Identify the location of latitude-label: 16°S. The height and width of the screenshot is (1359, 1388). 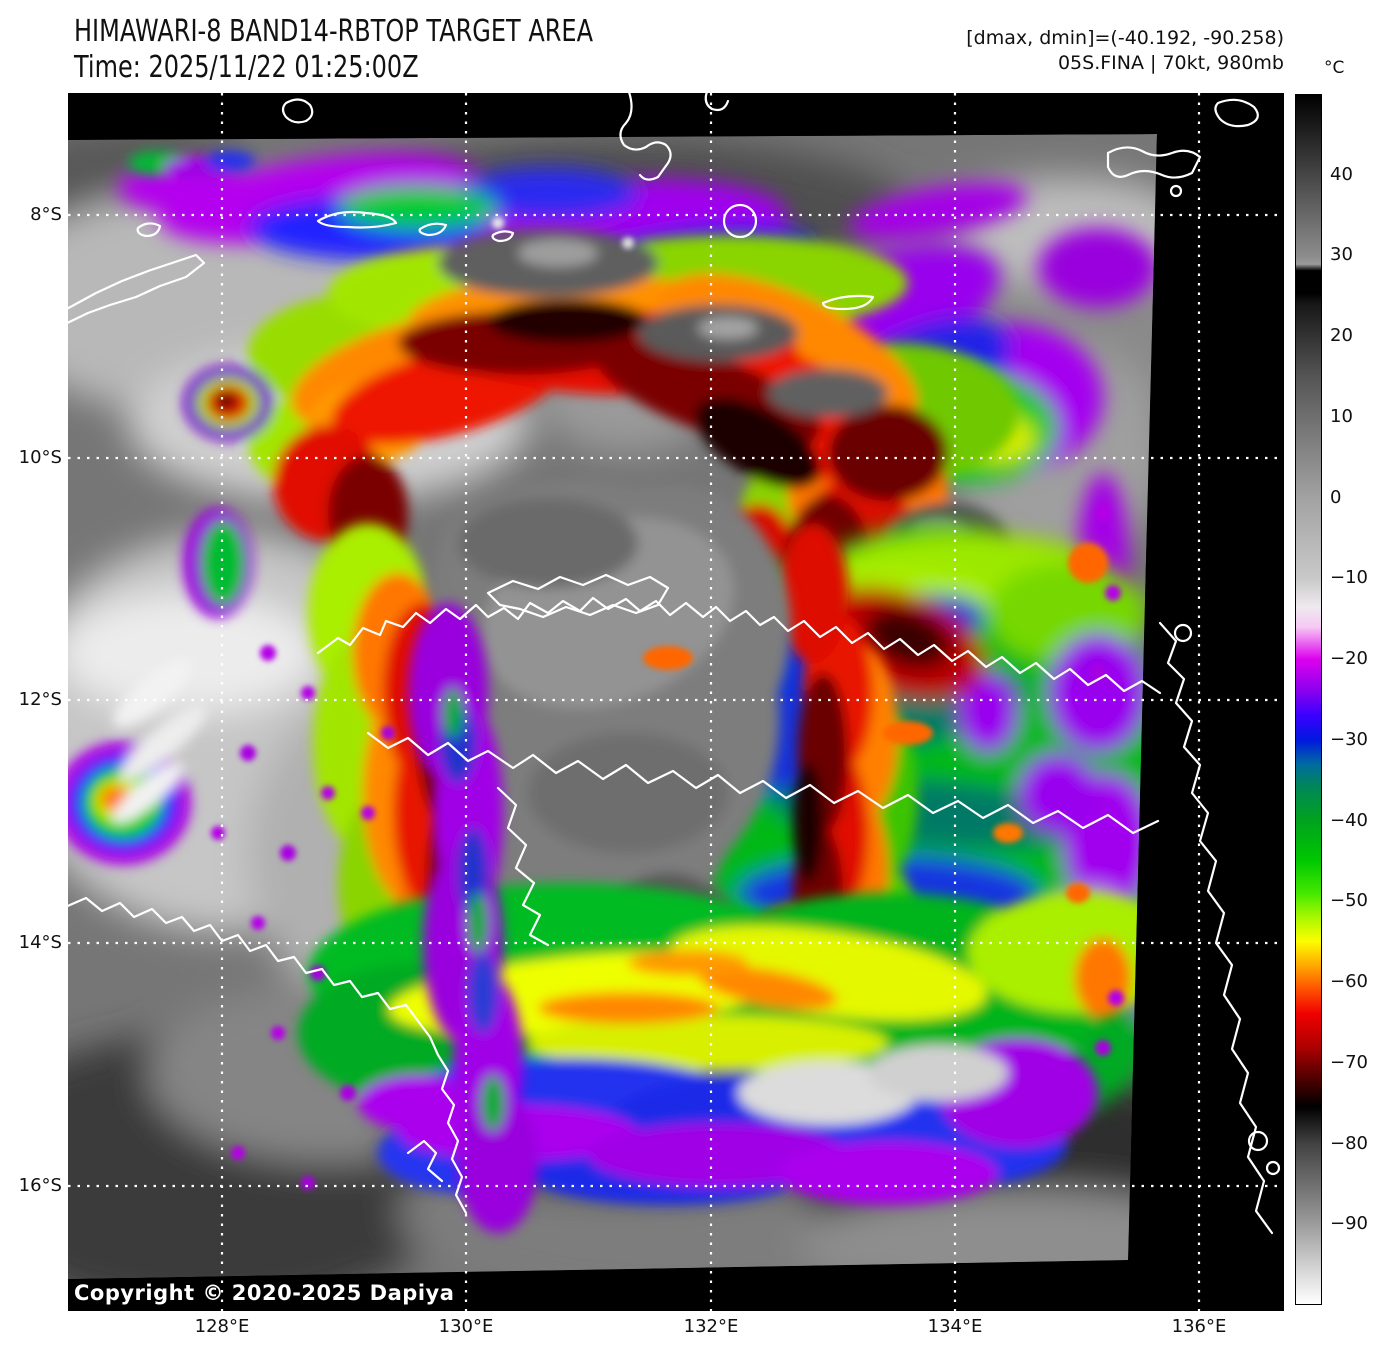
(40, 1185).